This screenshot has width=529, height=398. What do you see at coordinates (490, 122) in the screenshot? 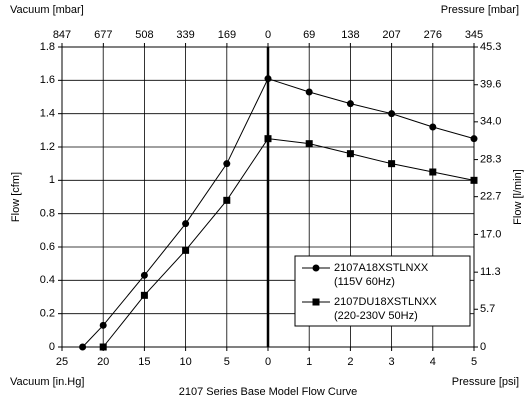
I see `y2-tick-label: 34.0` at bounding box center [490, 122].